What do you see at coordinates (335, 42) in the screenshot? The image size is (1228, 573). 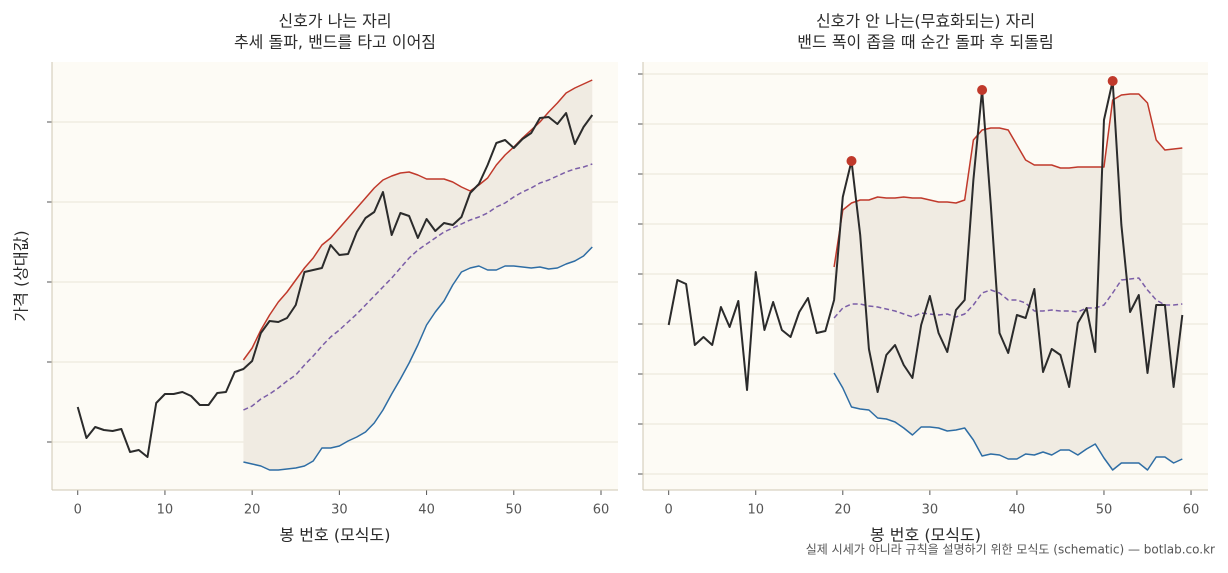 I see `chart-subtitle: 추세 돌파, 밴드를 타고 이어짐` at bounding box center [335, 42].